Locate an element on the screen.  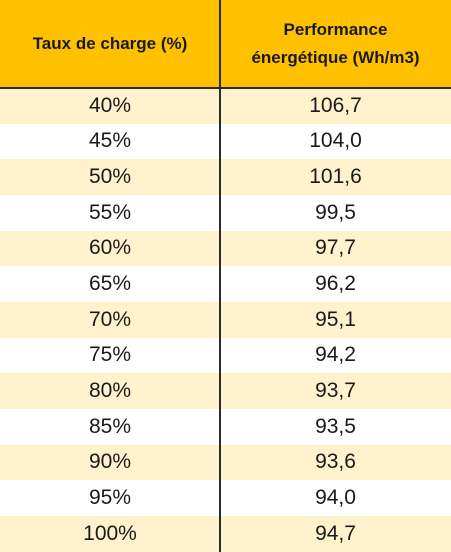
table-row: 75% 94,2 is located at coordinates (225, 355).